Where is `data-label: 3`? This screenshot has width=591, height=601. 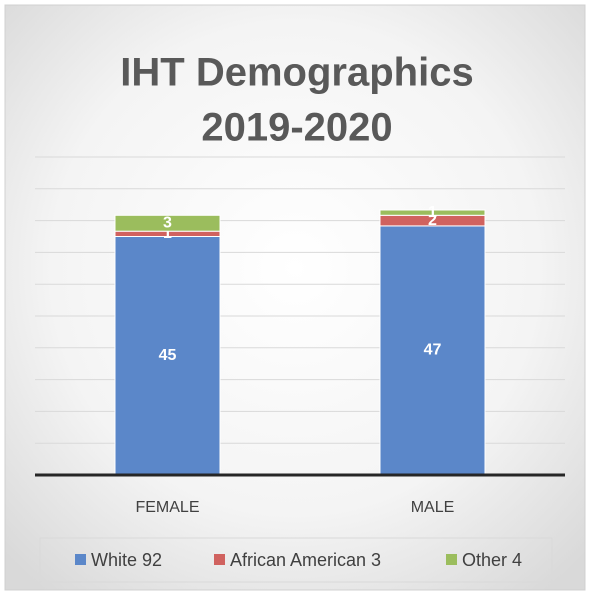 data-label: 3 is located at coordinates (167, 222).